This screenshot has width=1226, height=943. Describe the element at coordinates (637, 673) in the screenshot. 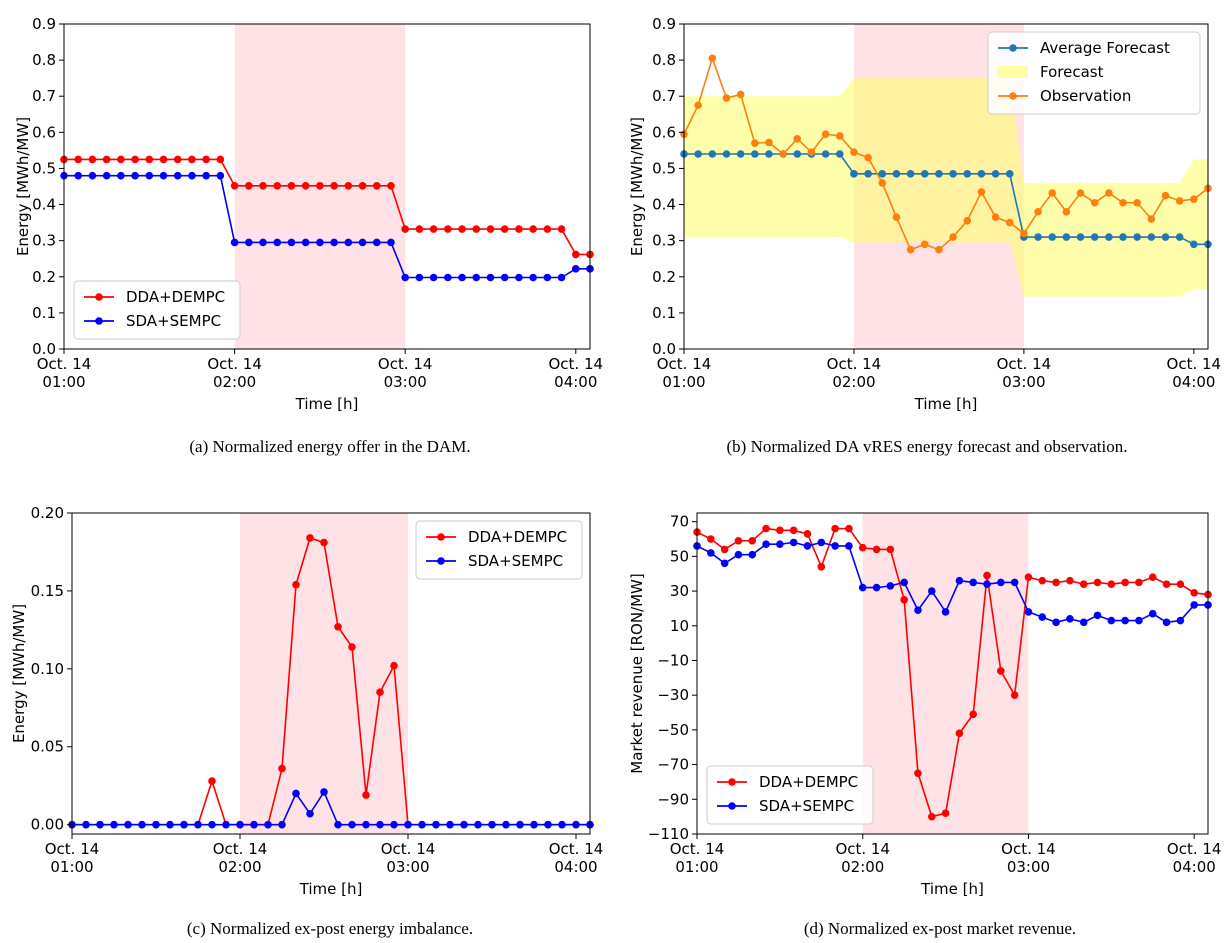

I see `y-axis-label: Market revenue [RON/MW]` at that location.